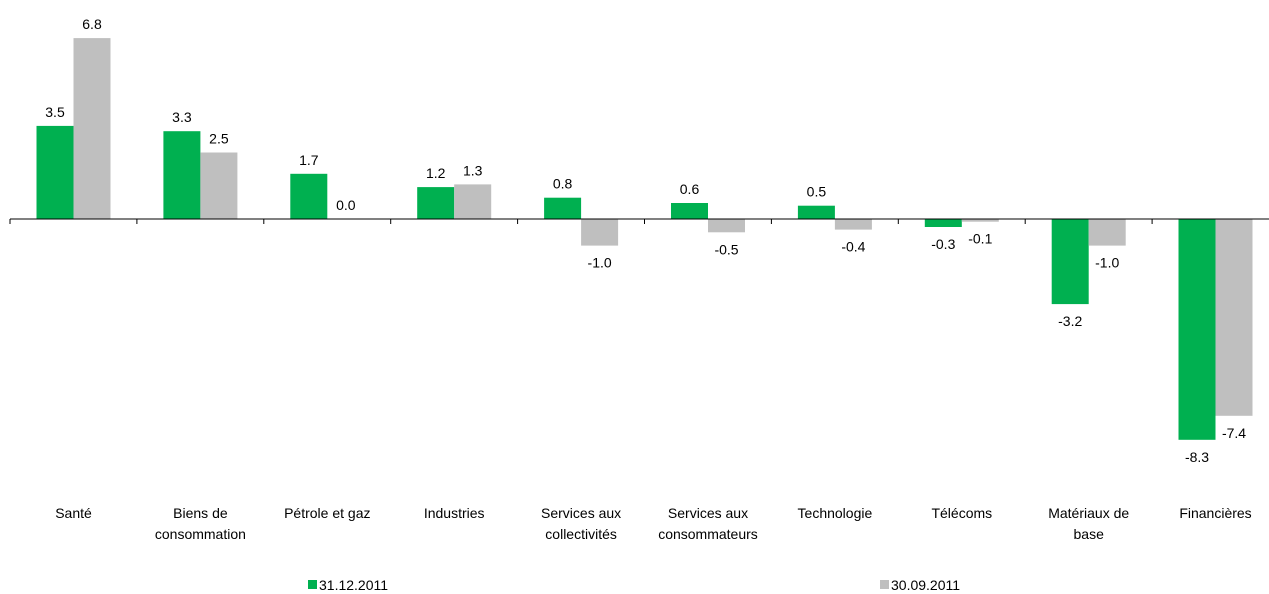 This screenshot has height=594, width=1269. What do you see at coordinates (563, 184) in the screenshot?
I see `data-label: 0.8` at bounding box center [563, 184].